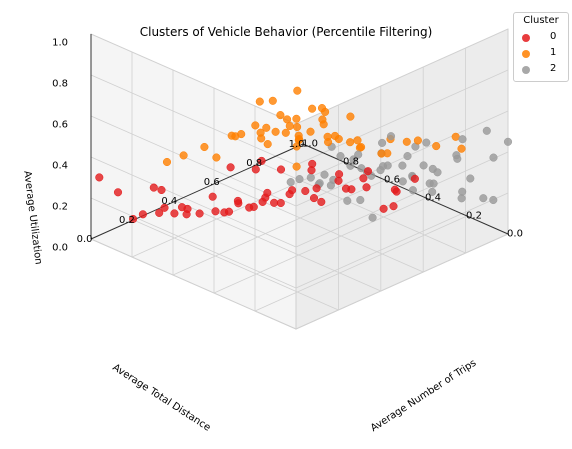  Describe the element at coordinates (32, 217) in the screenshot. I see `z-axis-label: Average Utilization` at that location.